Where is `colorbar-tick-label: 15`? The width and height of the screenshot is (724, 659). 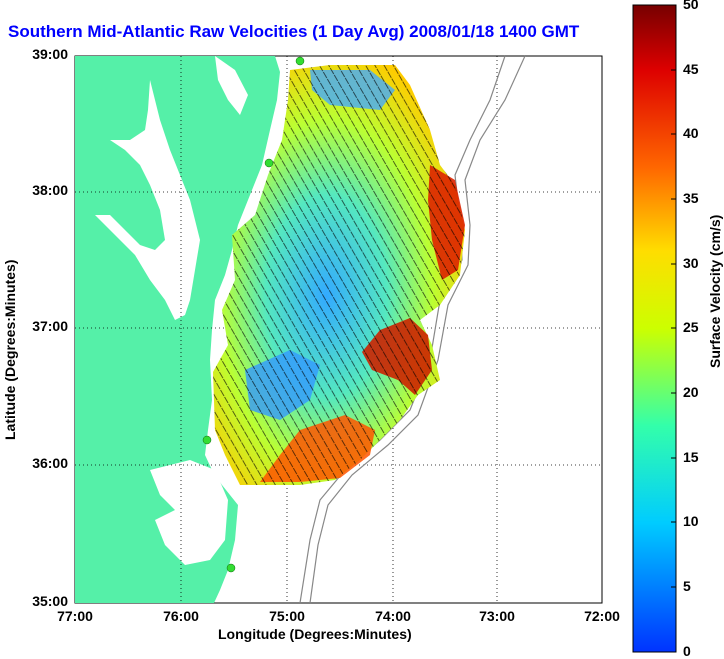
colorbar-tick-label: 15 is located at coordinates (691, 457).